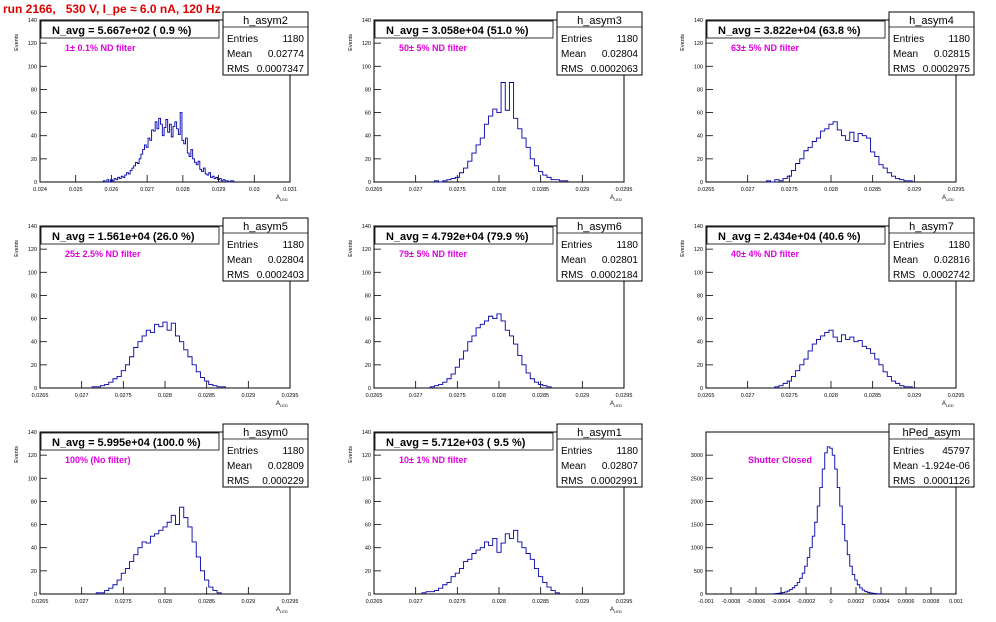  I want to click on filter-annotation: 40± 4% ND filter, so click(765, 254).